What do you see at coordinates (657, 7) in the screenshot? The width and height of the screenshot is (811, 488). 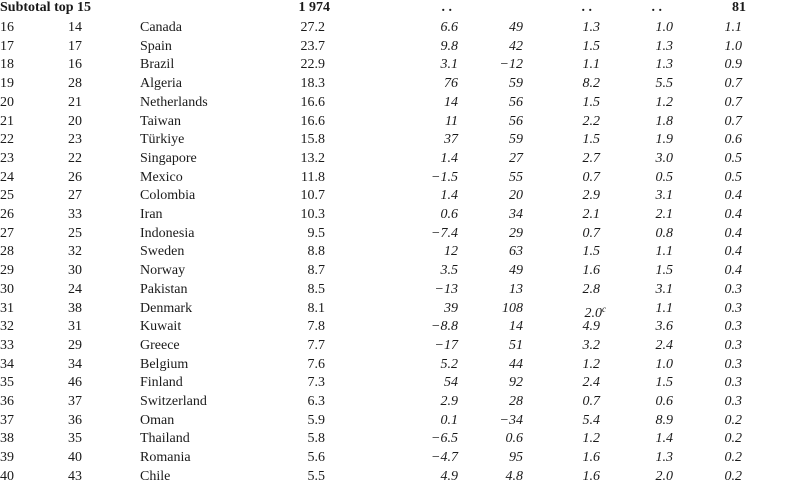 I see `header-cell: . .` at bounding box center [657, 7].